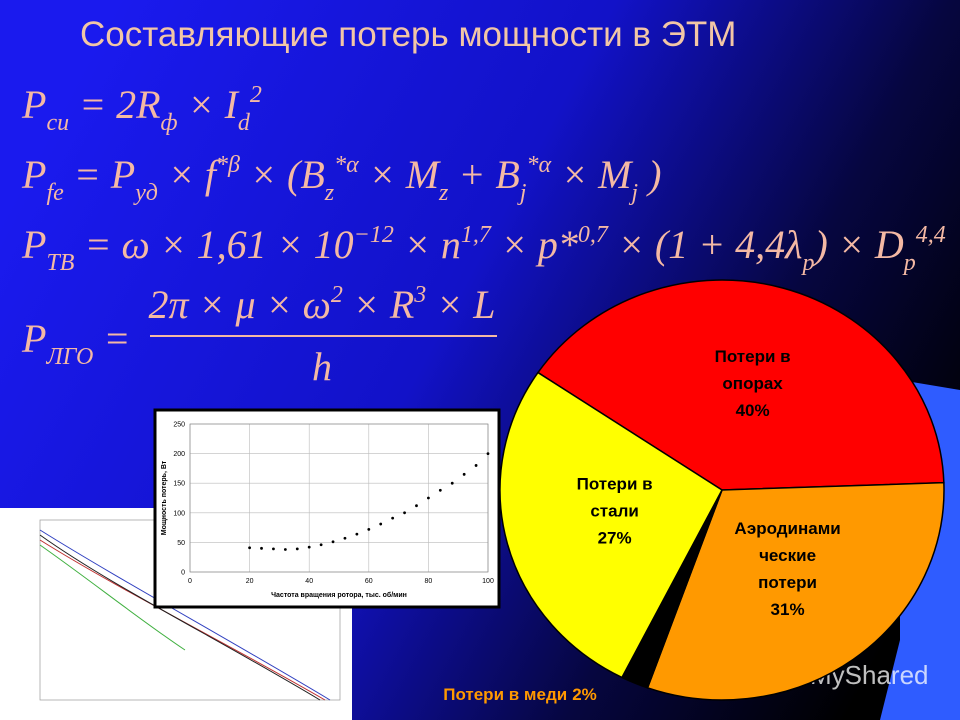 The height and width of the screenshot is (720, 960). I want to click on x-tick-label: 100, so click(488, 581).